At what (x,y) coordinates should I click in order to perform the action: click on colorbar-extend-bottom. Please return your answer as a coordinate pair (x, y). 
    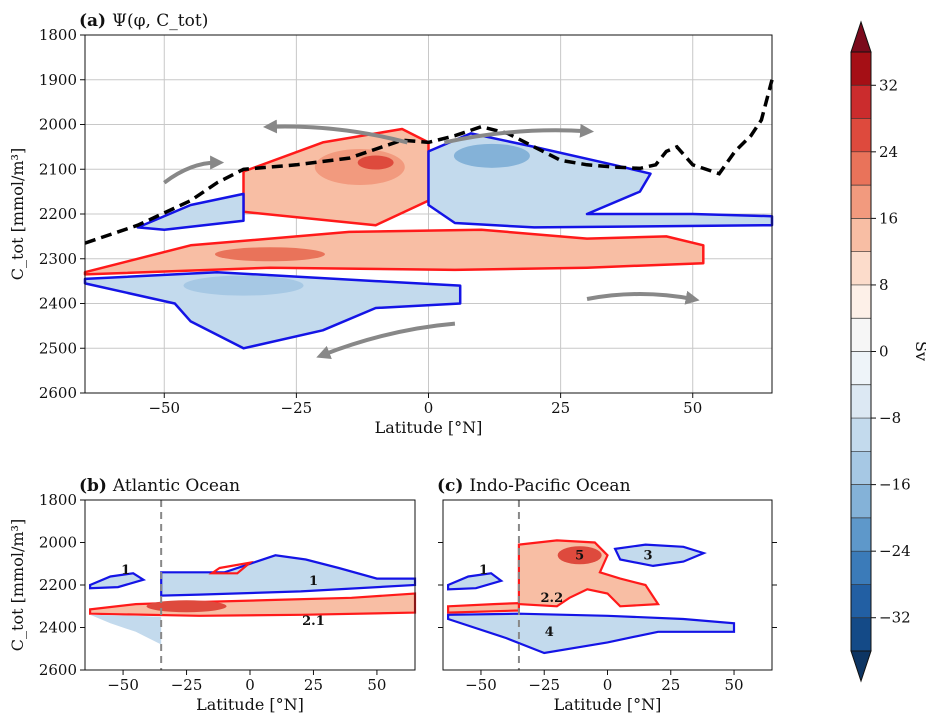
    Looking at the image, I should click on (861, 666).